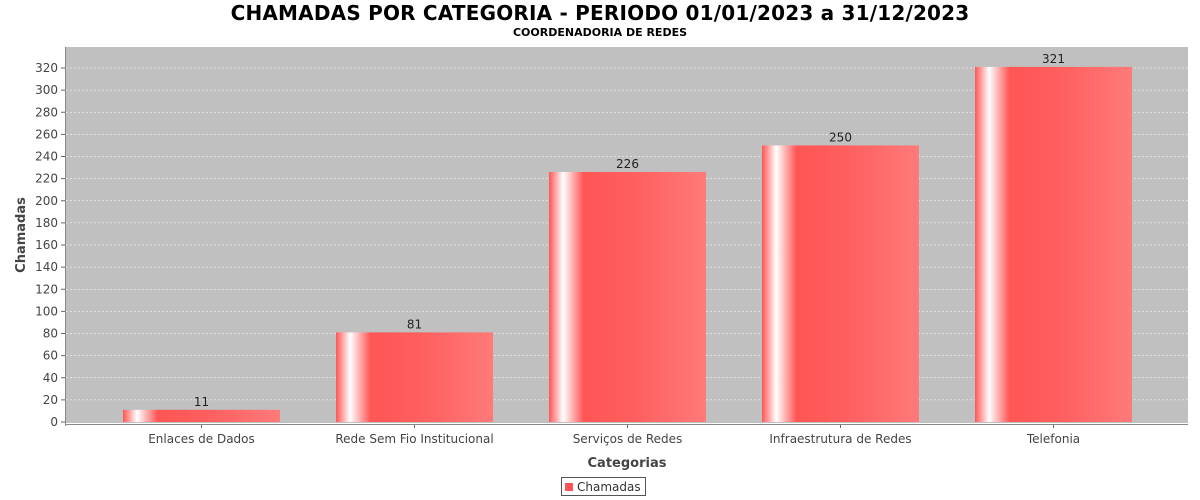 This screenshot has height=500, width=1200. I want to click on x-tick-label: Rede Sem Fio Institucional, so click(414, 439).